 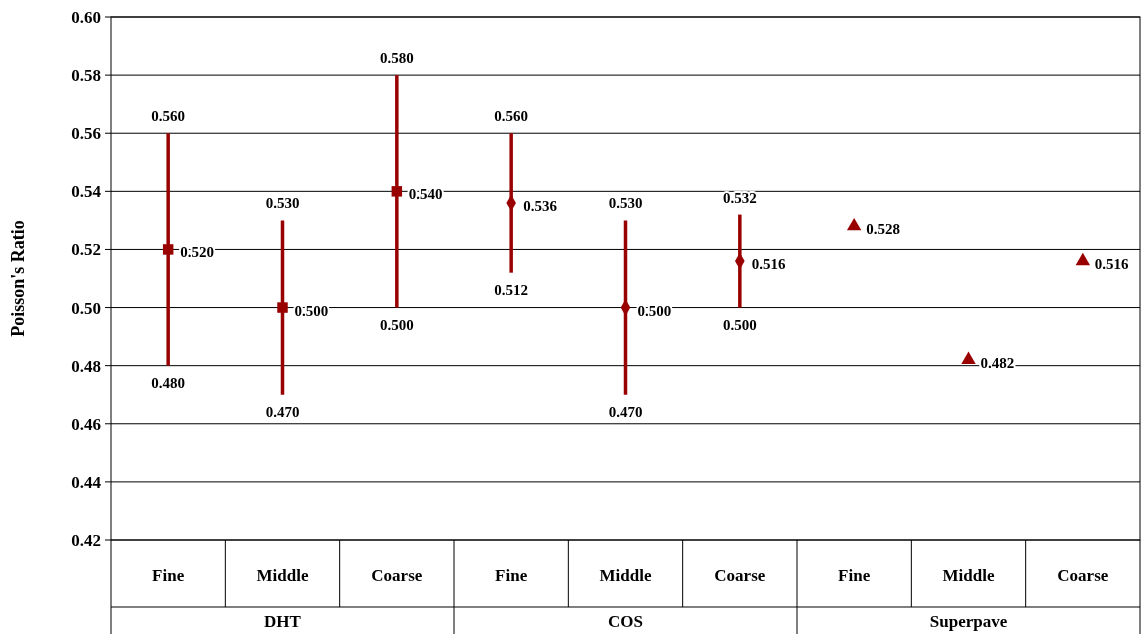 What do you see at coordinates (396, 58) in the screenshot?
I see `annotation: 0.580` at bounding box center [396, 58].